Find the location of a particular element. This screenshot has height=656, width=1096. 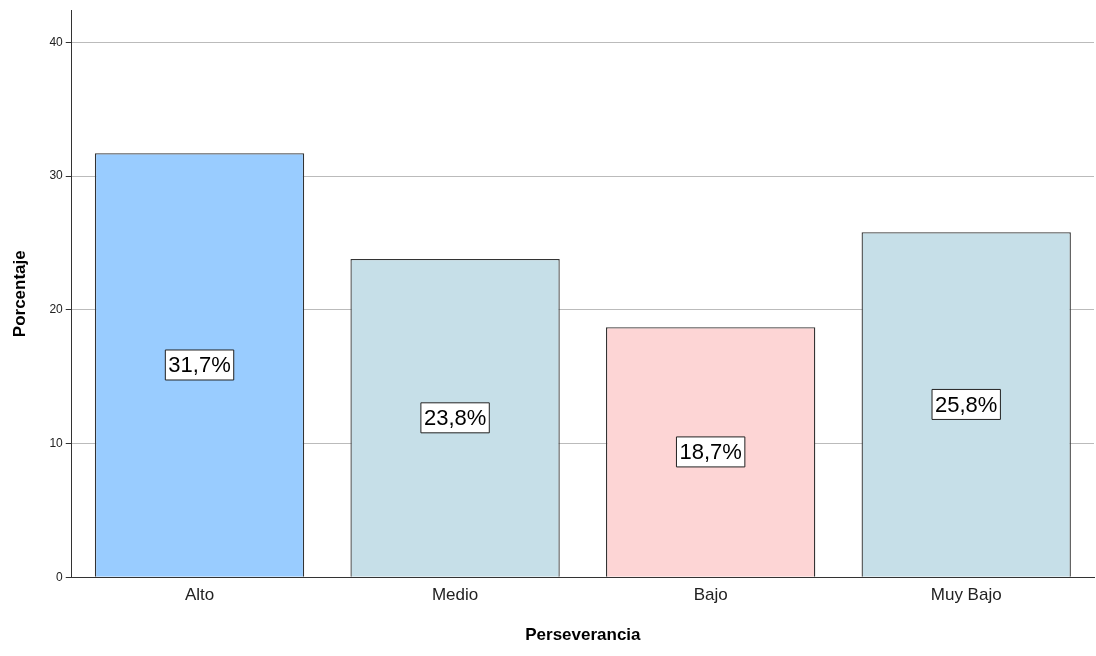

y-tick-label: 20 is located at coordinates (56, 309).